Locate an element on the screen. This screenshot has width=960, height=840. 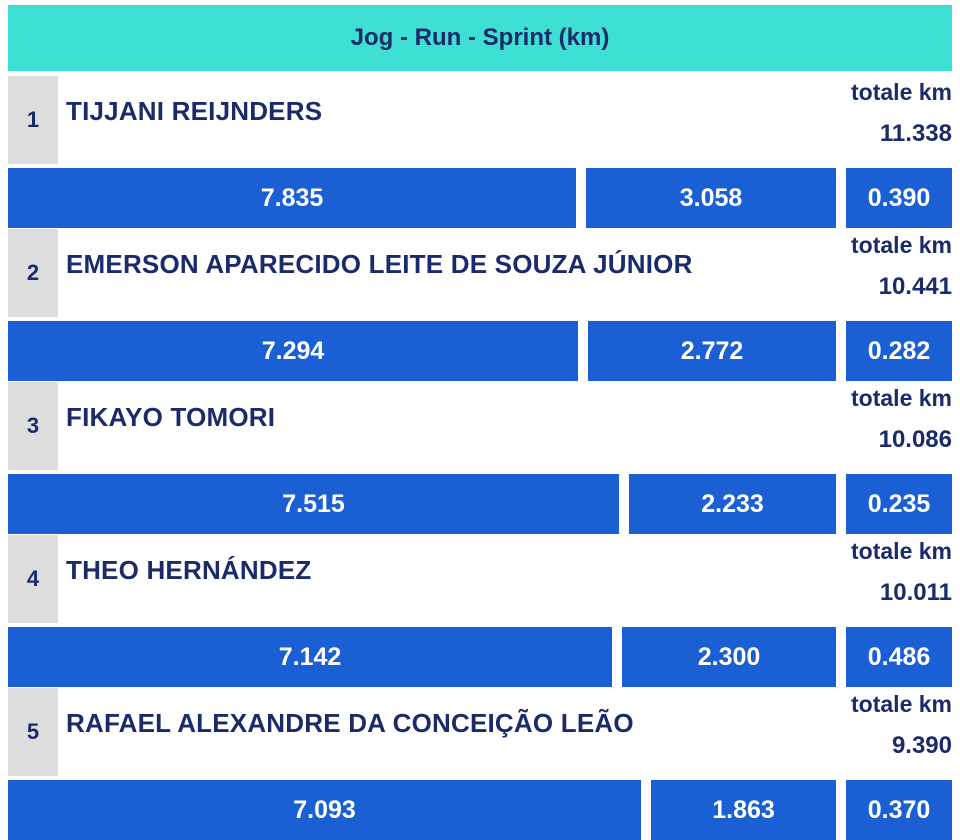
bar-jog: 7.515 is located at coordinates (313, 504).